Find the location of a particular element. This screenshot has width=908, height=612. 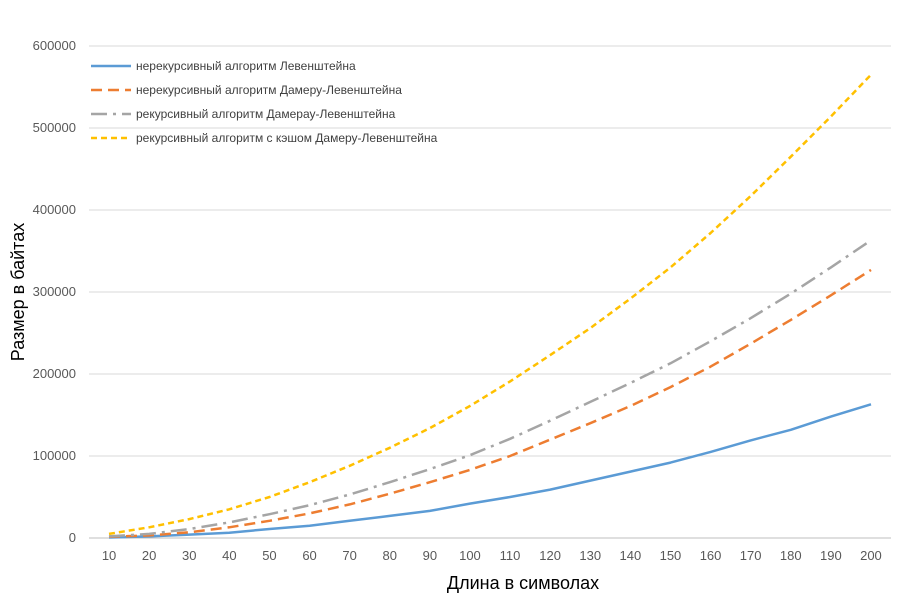

x-tick-label: 200 is located at coordinates (871, 555).